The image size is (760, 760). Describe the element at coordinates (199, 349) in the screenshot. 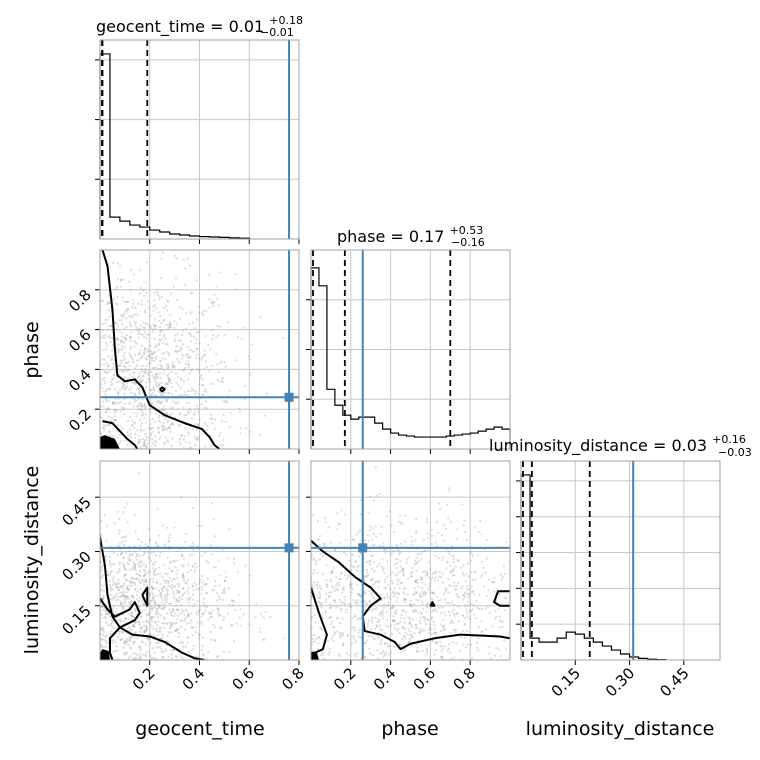

I see `phase-vs-geocent-time-plot-area` at that location.